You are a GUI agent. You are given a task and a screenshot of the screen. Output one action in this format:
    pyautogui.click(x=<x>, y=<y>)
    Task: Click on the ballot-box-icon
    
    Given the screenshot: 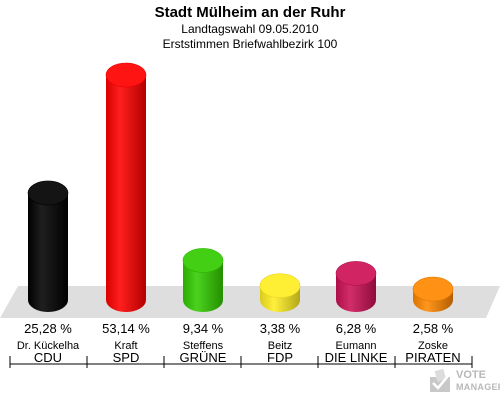 What is the action you would take?
    pyautogui.click(x=440, y=380)
    